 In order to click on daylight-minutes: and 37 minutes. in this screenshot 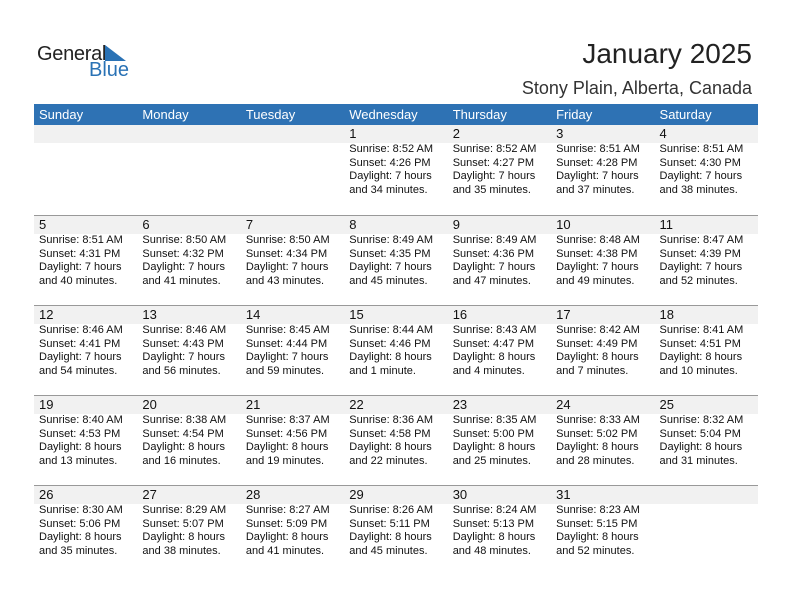, I will do `click(595, 189)`.